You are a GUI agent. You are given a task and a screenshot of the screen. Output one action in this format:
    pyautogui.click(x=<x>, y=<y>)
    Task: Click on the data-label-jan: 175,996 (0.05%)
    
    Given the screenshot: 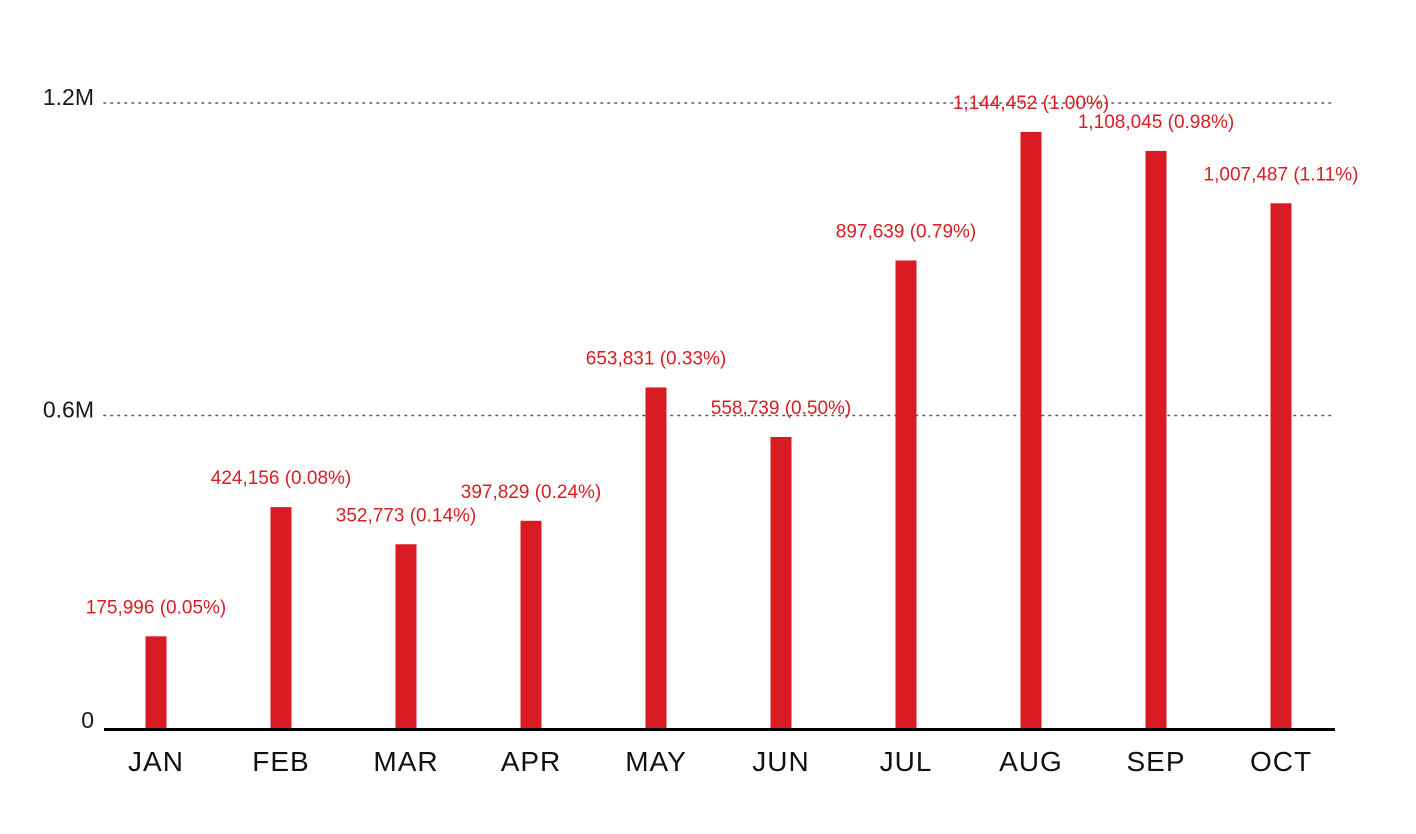 What is the action you would take?
    pyautogui.click(x=156, y=607)
    